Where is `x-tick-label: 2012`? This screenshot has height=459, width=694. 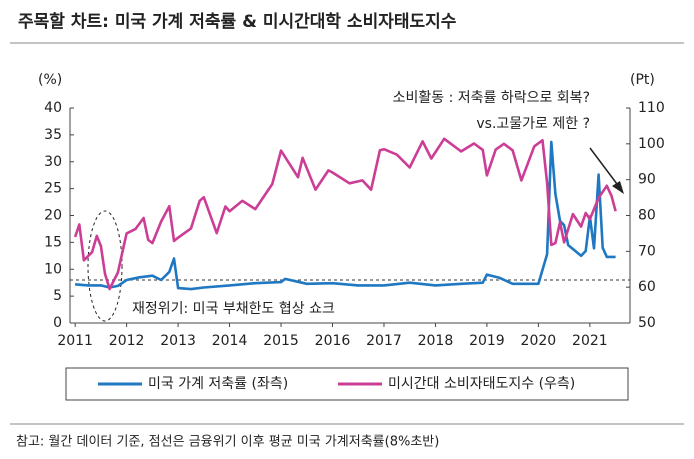
x-tick-label: 2012 is located at coordinates (127, 341).